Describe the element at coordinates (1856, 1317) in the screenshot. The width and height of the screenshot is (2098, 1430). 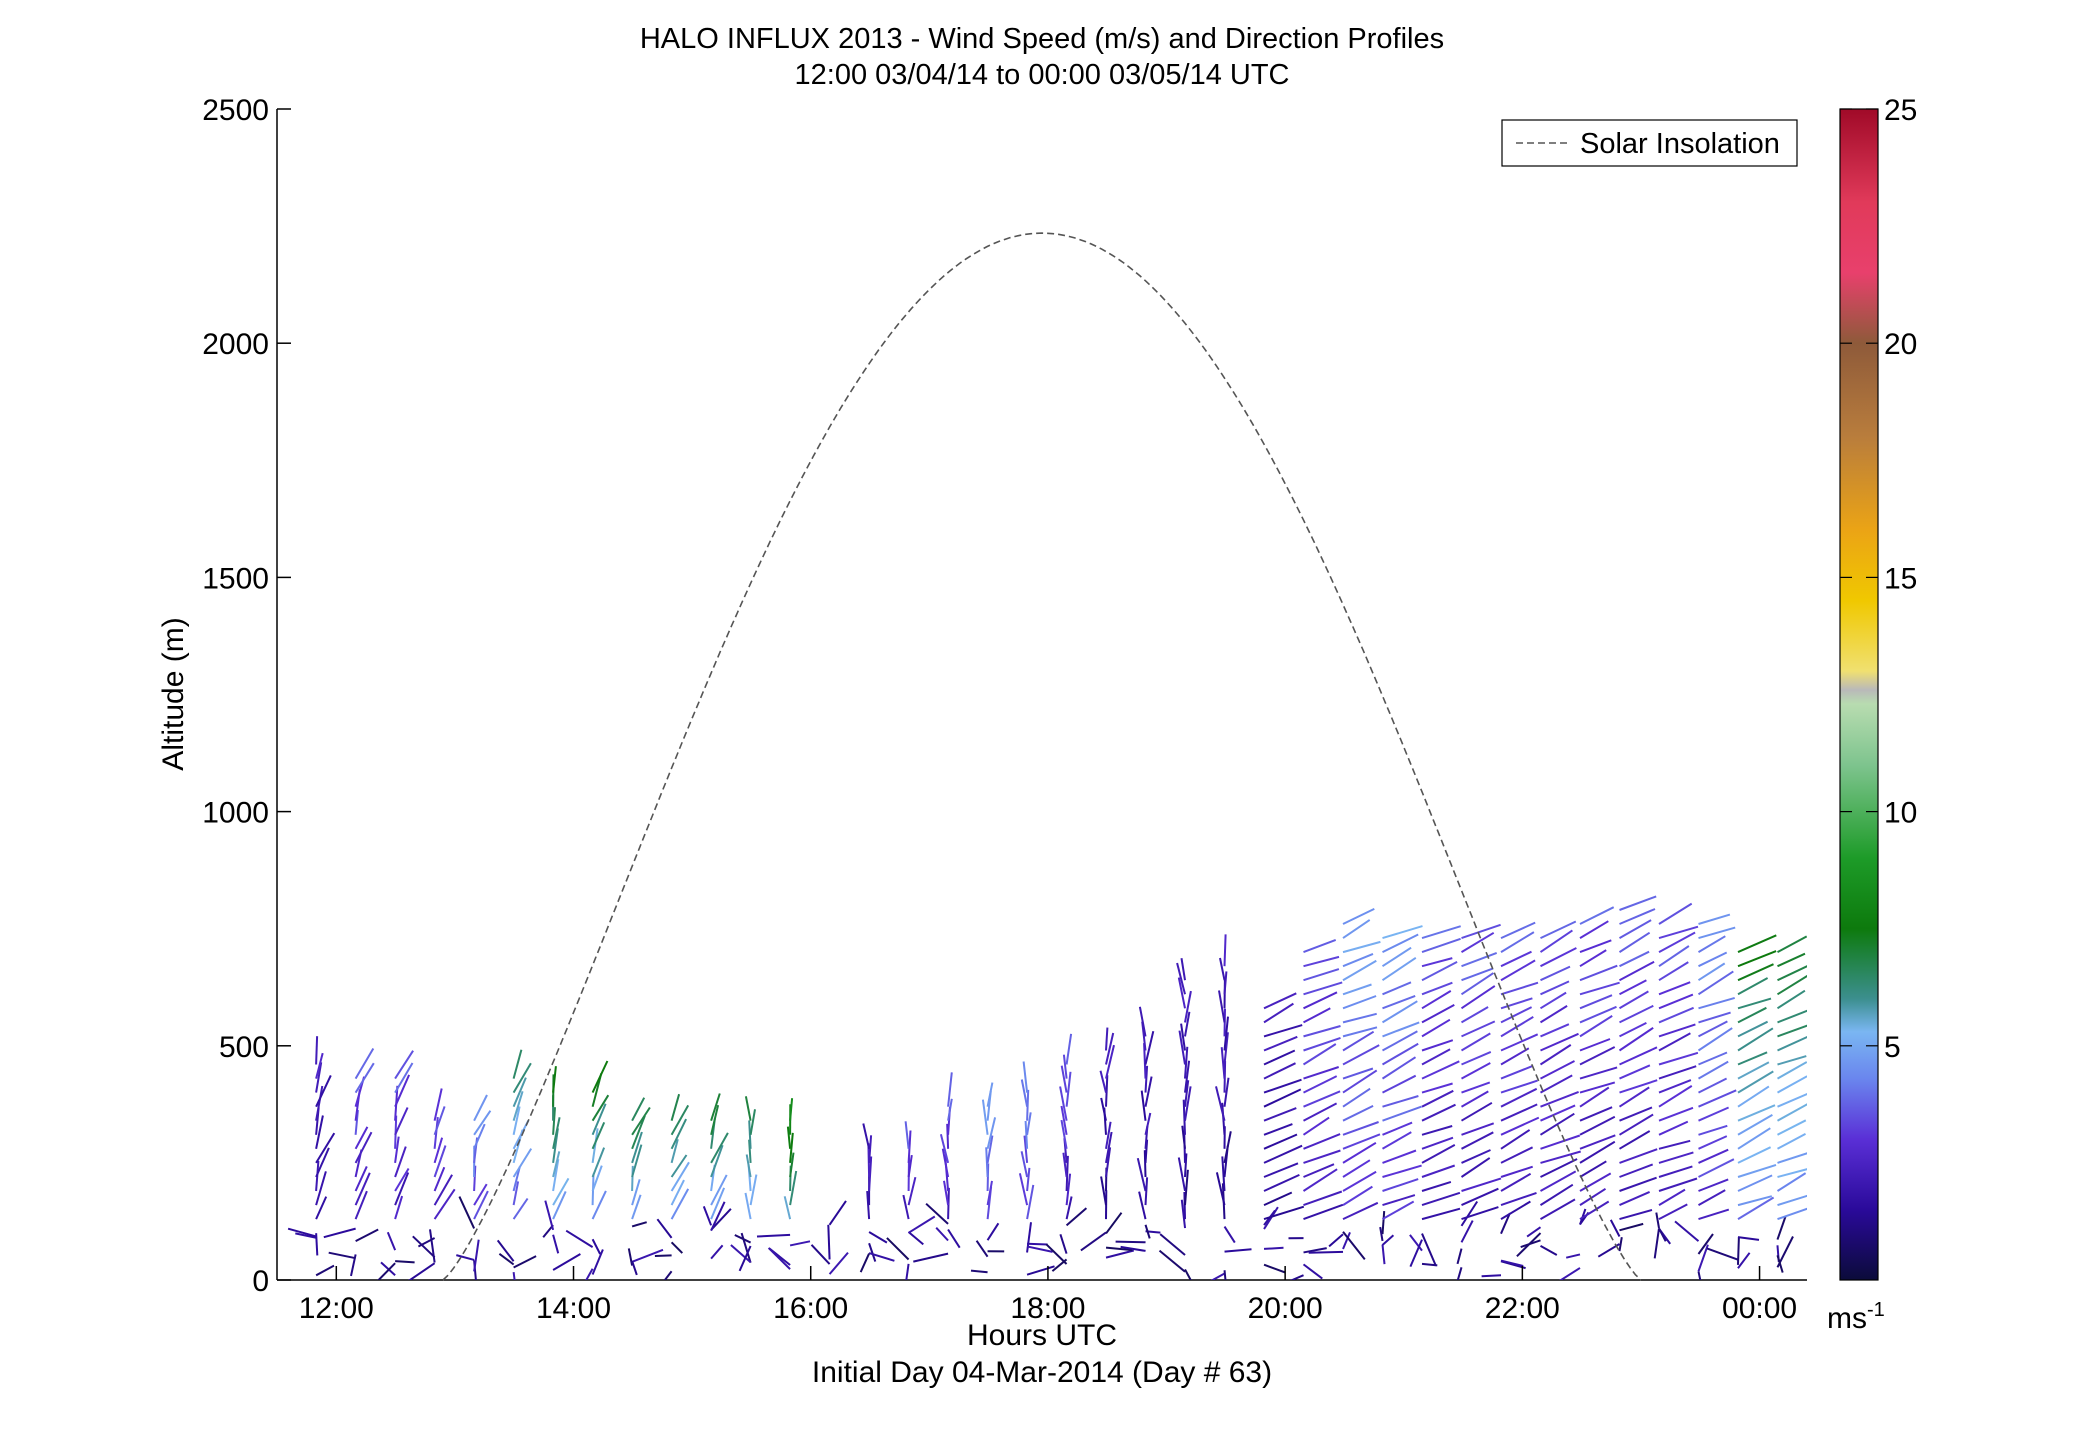
I see `colorbar-unit: ms-1` at that location.